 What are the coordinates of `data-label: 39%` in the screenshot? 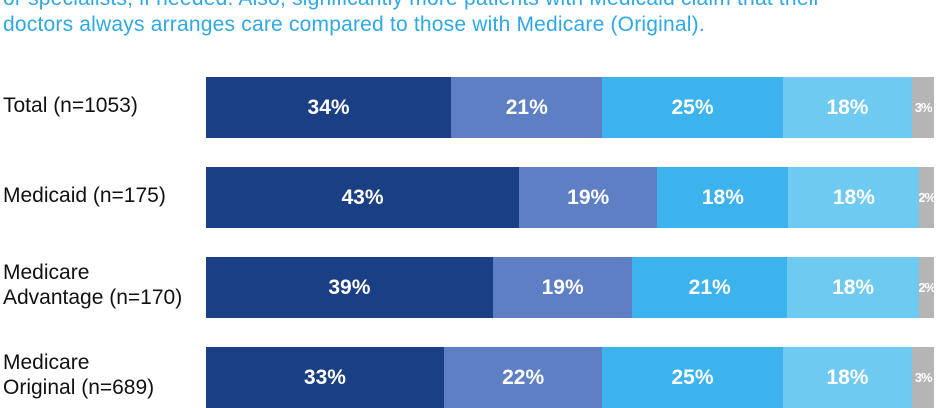 It's located at (349, 287).